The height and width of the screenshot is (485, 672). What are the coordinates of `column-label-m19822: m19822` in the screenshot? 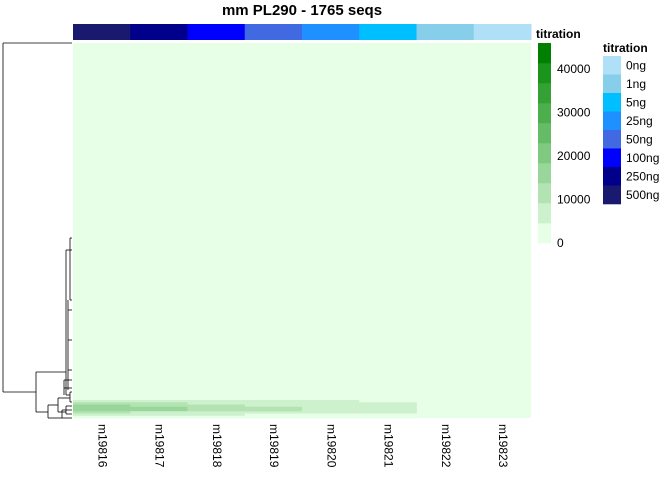 It's located at (446, 446).